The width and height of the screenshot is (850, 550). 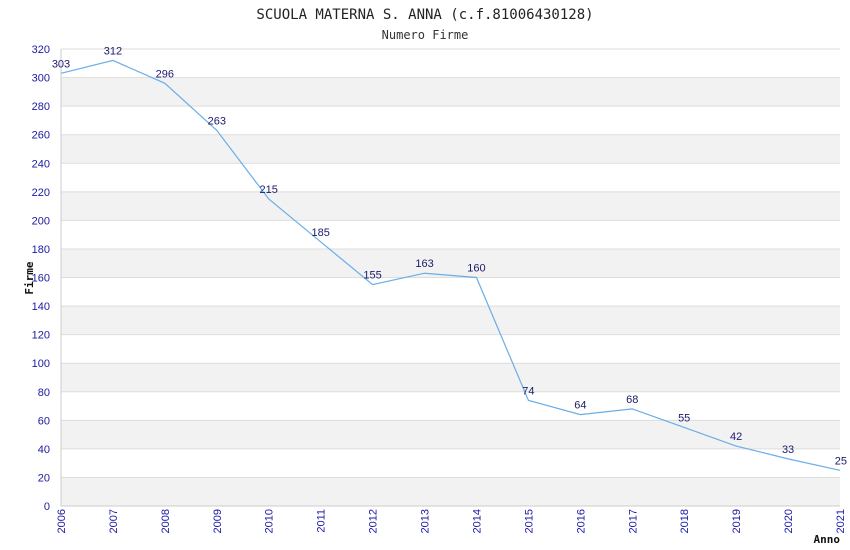 What do you see at coordinates (166, 521) in the screenshot?
I see `x-tick-label: 2008` at bounding box center [166, 521].